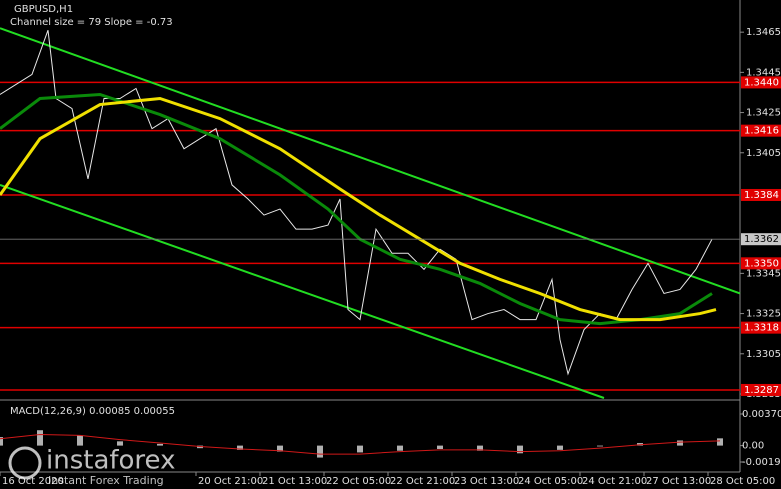 The width and height of the screenshot is (781, 489). What do you see at coordinates (43, 9) in the screenshot?
I see `chart-title: GBPUSD,H1` at bounding box center [43, 9].